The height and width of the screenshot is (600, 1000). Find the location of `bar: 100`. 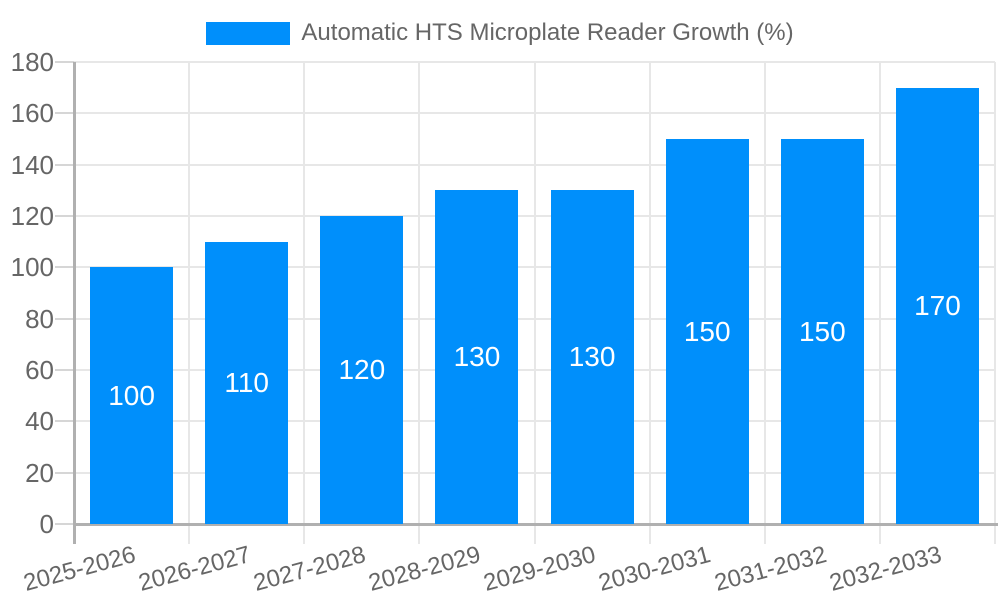

bar: 100 is located at coordinates (132, 395).